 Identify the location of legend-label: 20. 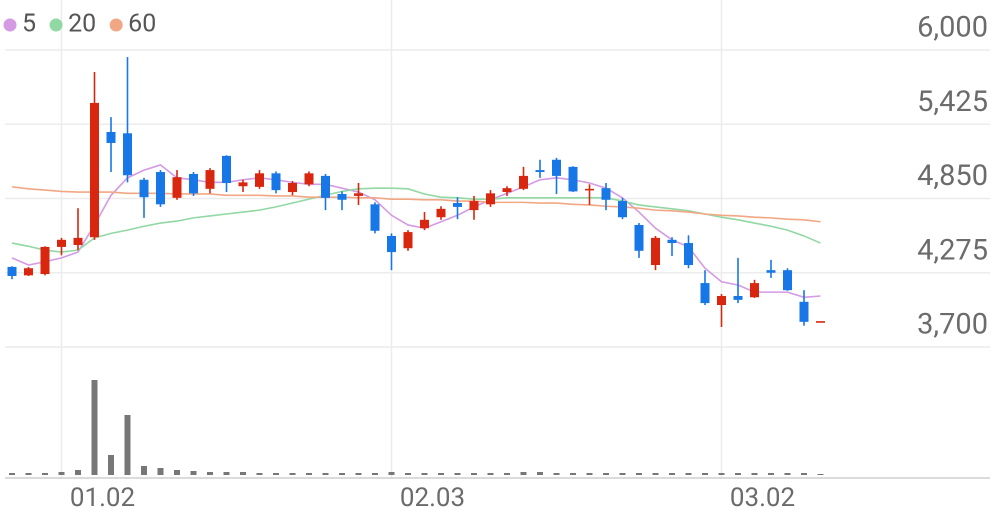
(82, 24).